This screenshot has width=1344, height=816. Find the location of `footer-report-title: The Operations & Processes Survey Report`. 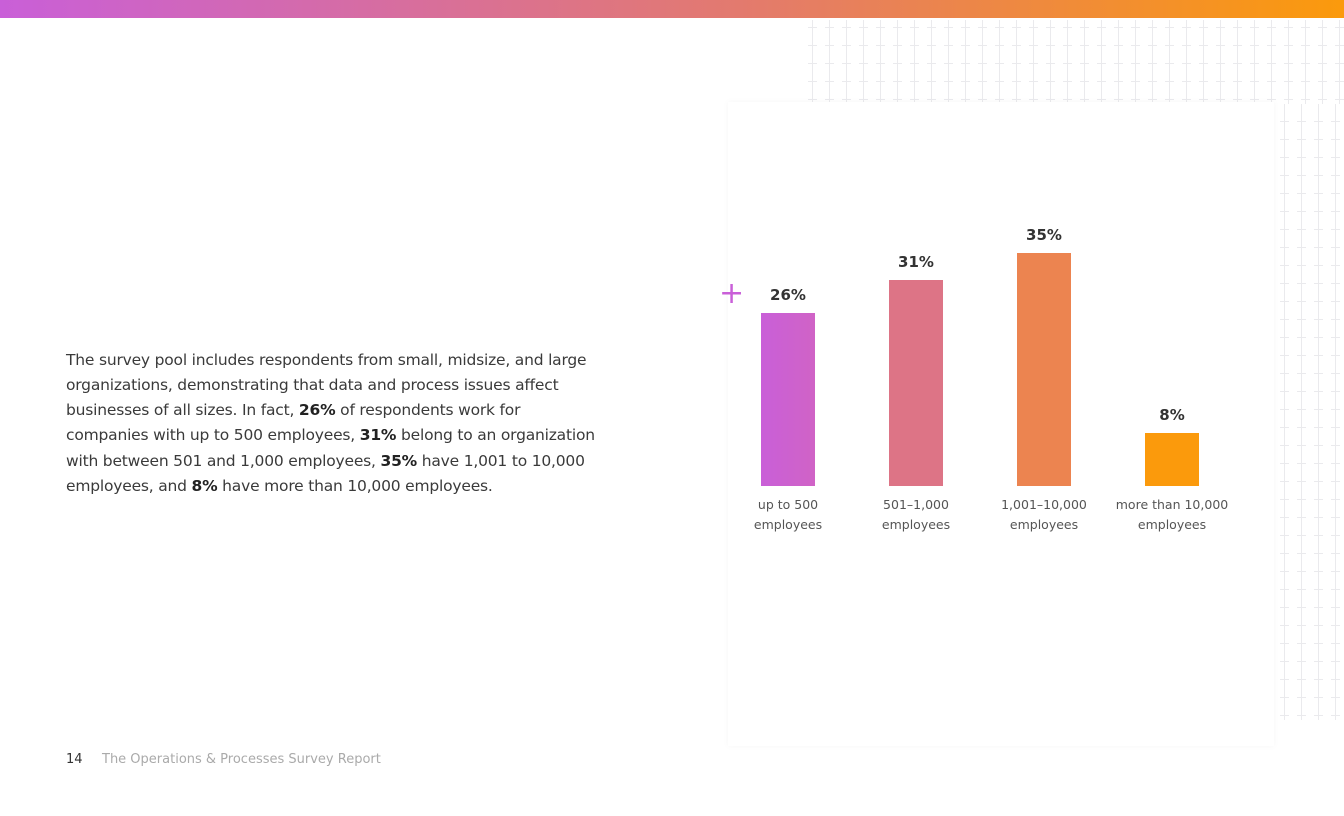

footer-report-title: The Operations & Processes Survey Report is located at coordinates (241, 759).